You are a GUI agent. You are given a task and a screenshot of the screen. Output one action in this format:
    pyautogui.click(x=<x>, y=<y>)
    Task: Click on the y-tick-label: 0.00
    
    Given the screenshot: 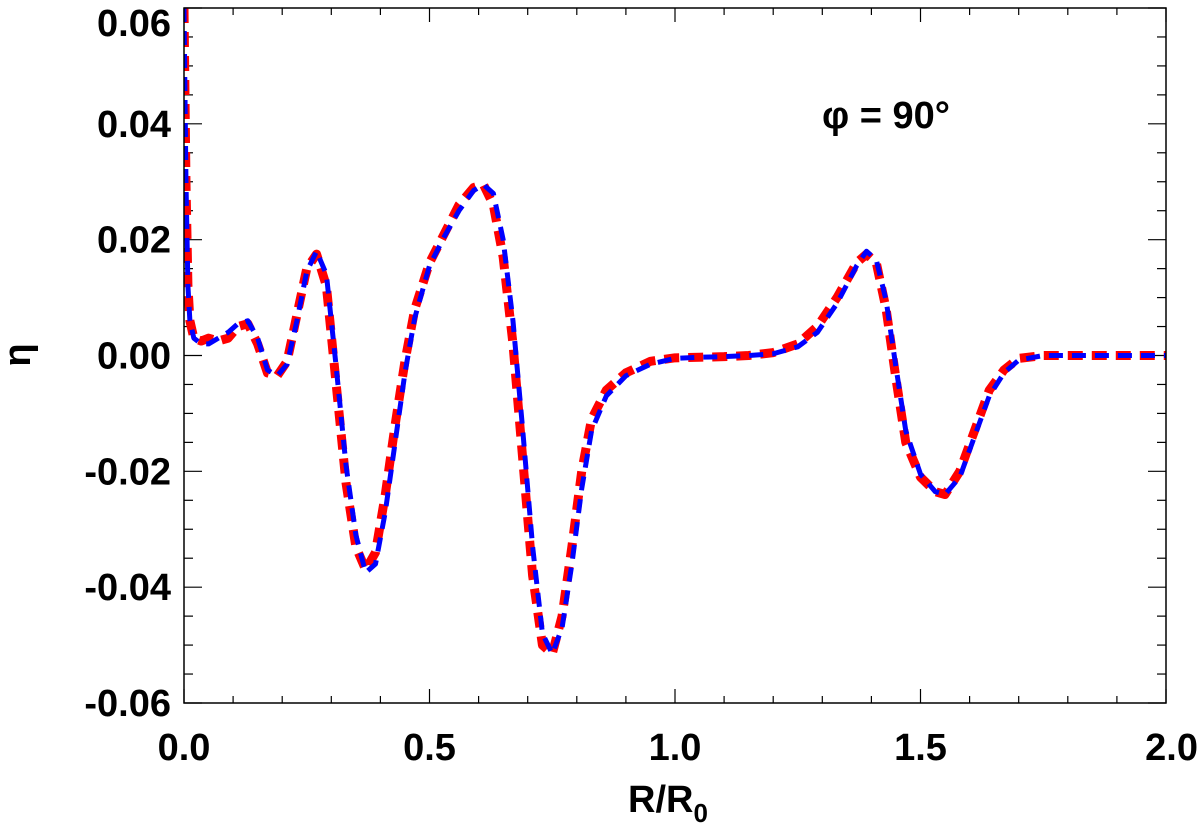 What is the action you would take?
    pyautogui.click(x=134, y=357)
    